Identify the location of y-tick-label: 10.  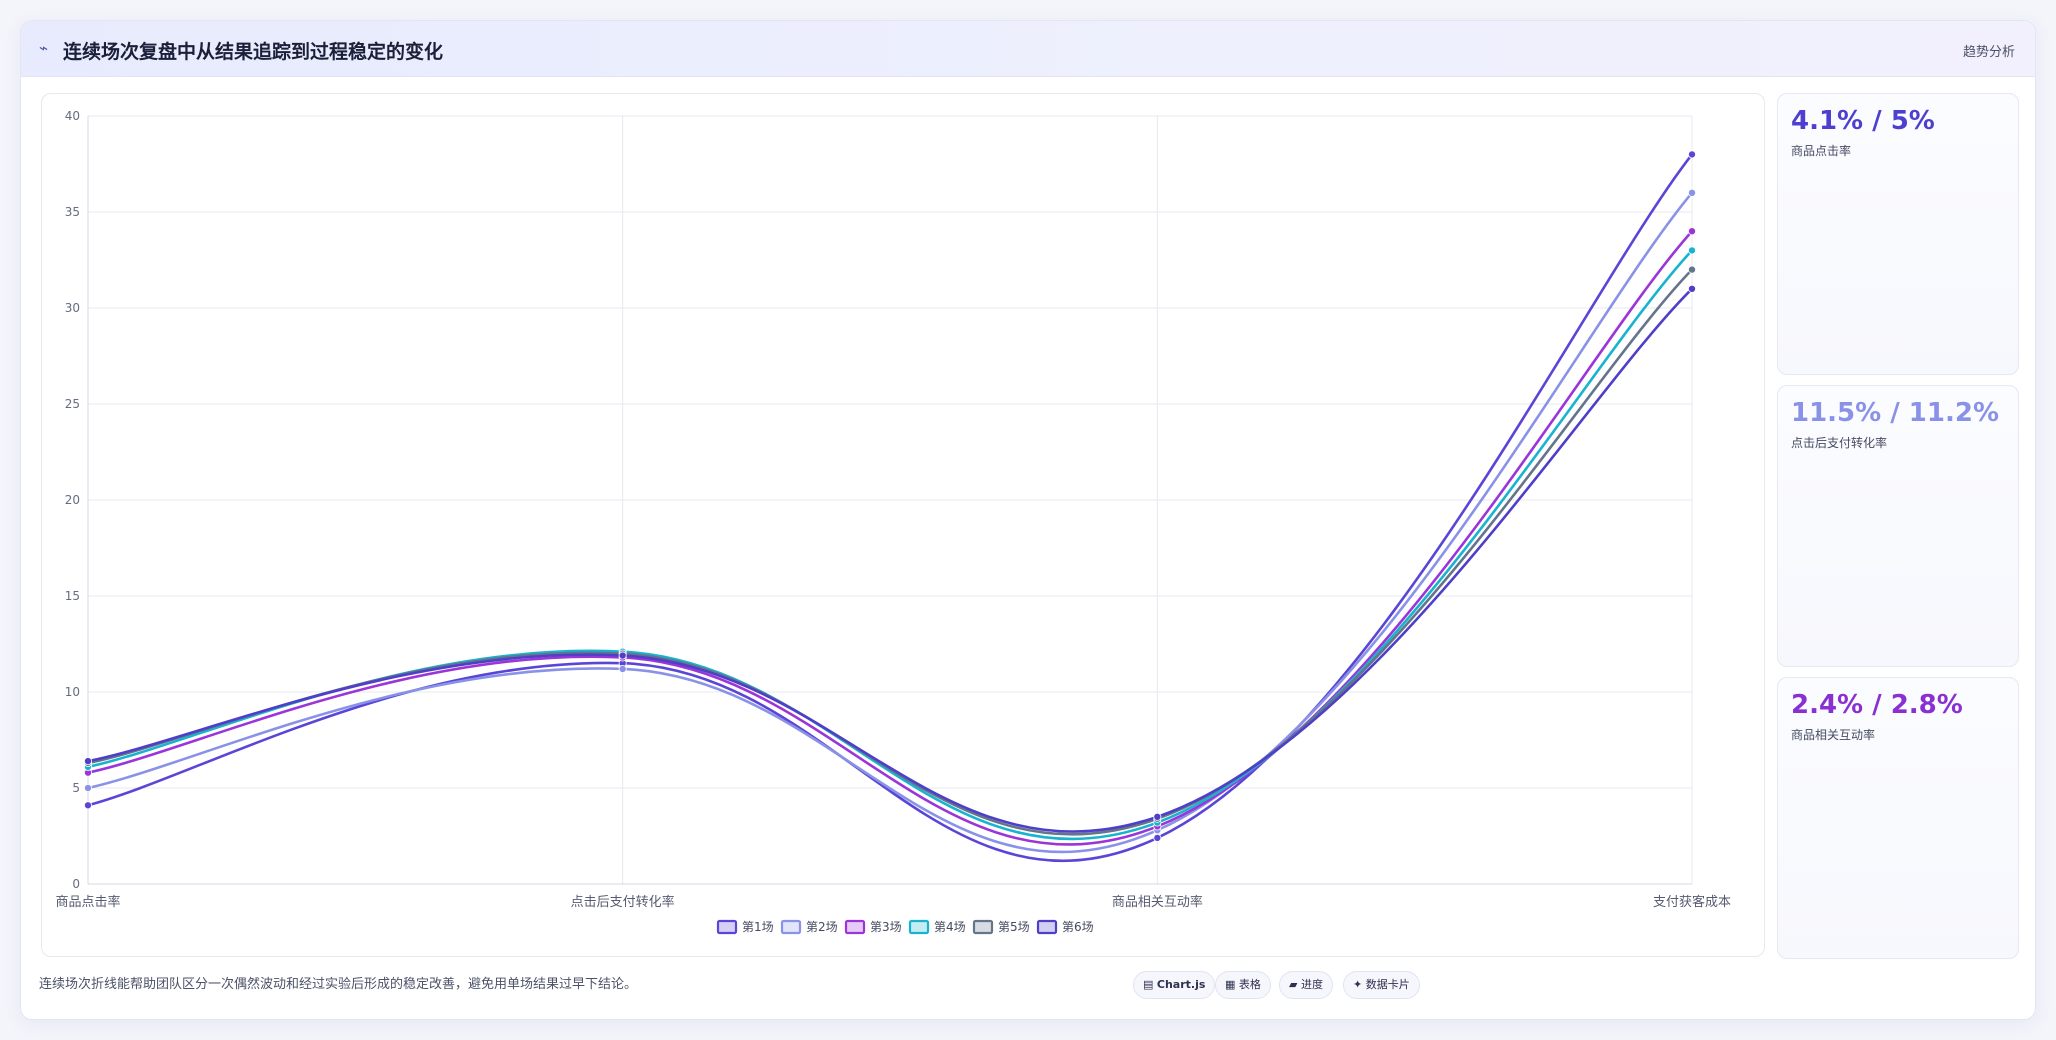
(72, 692).